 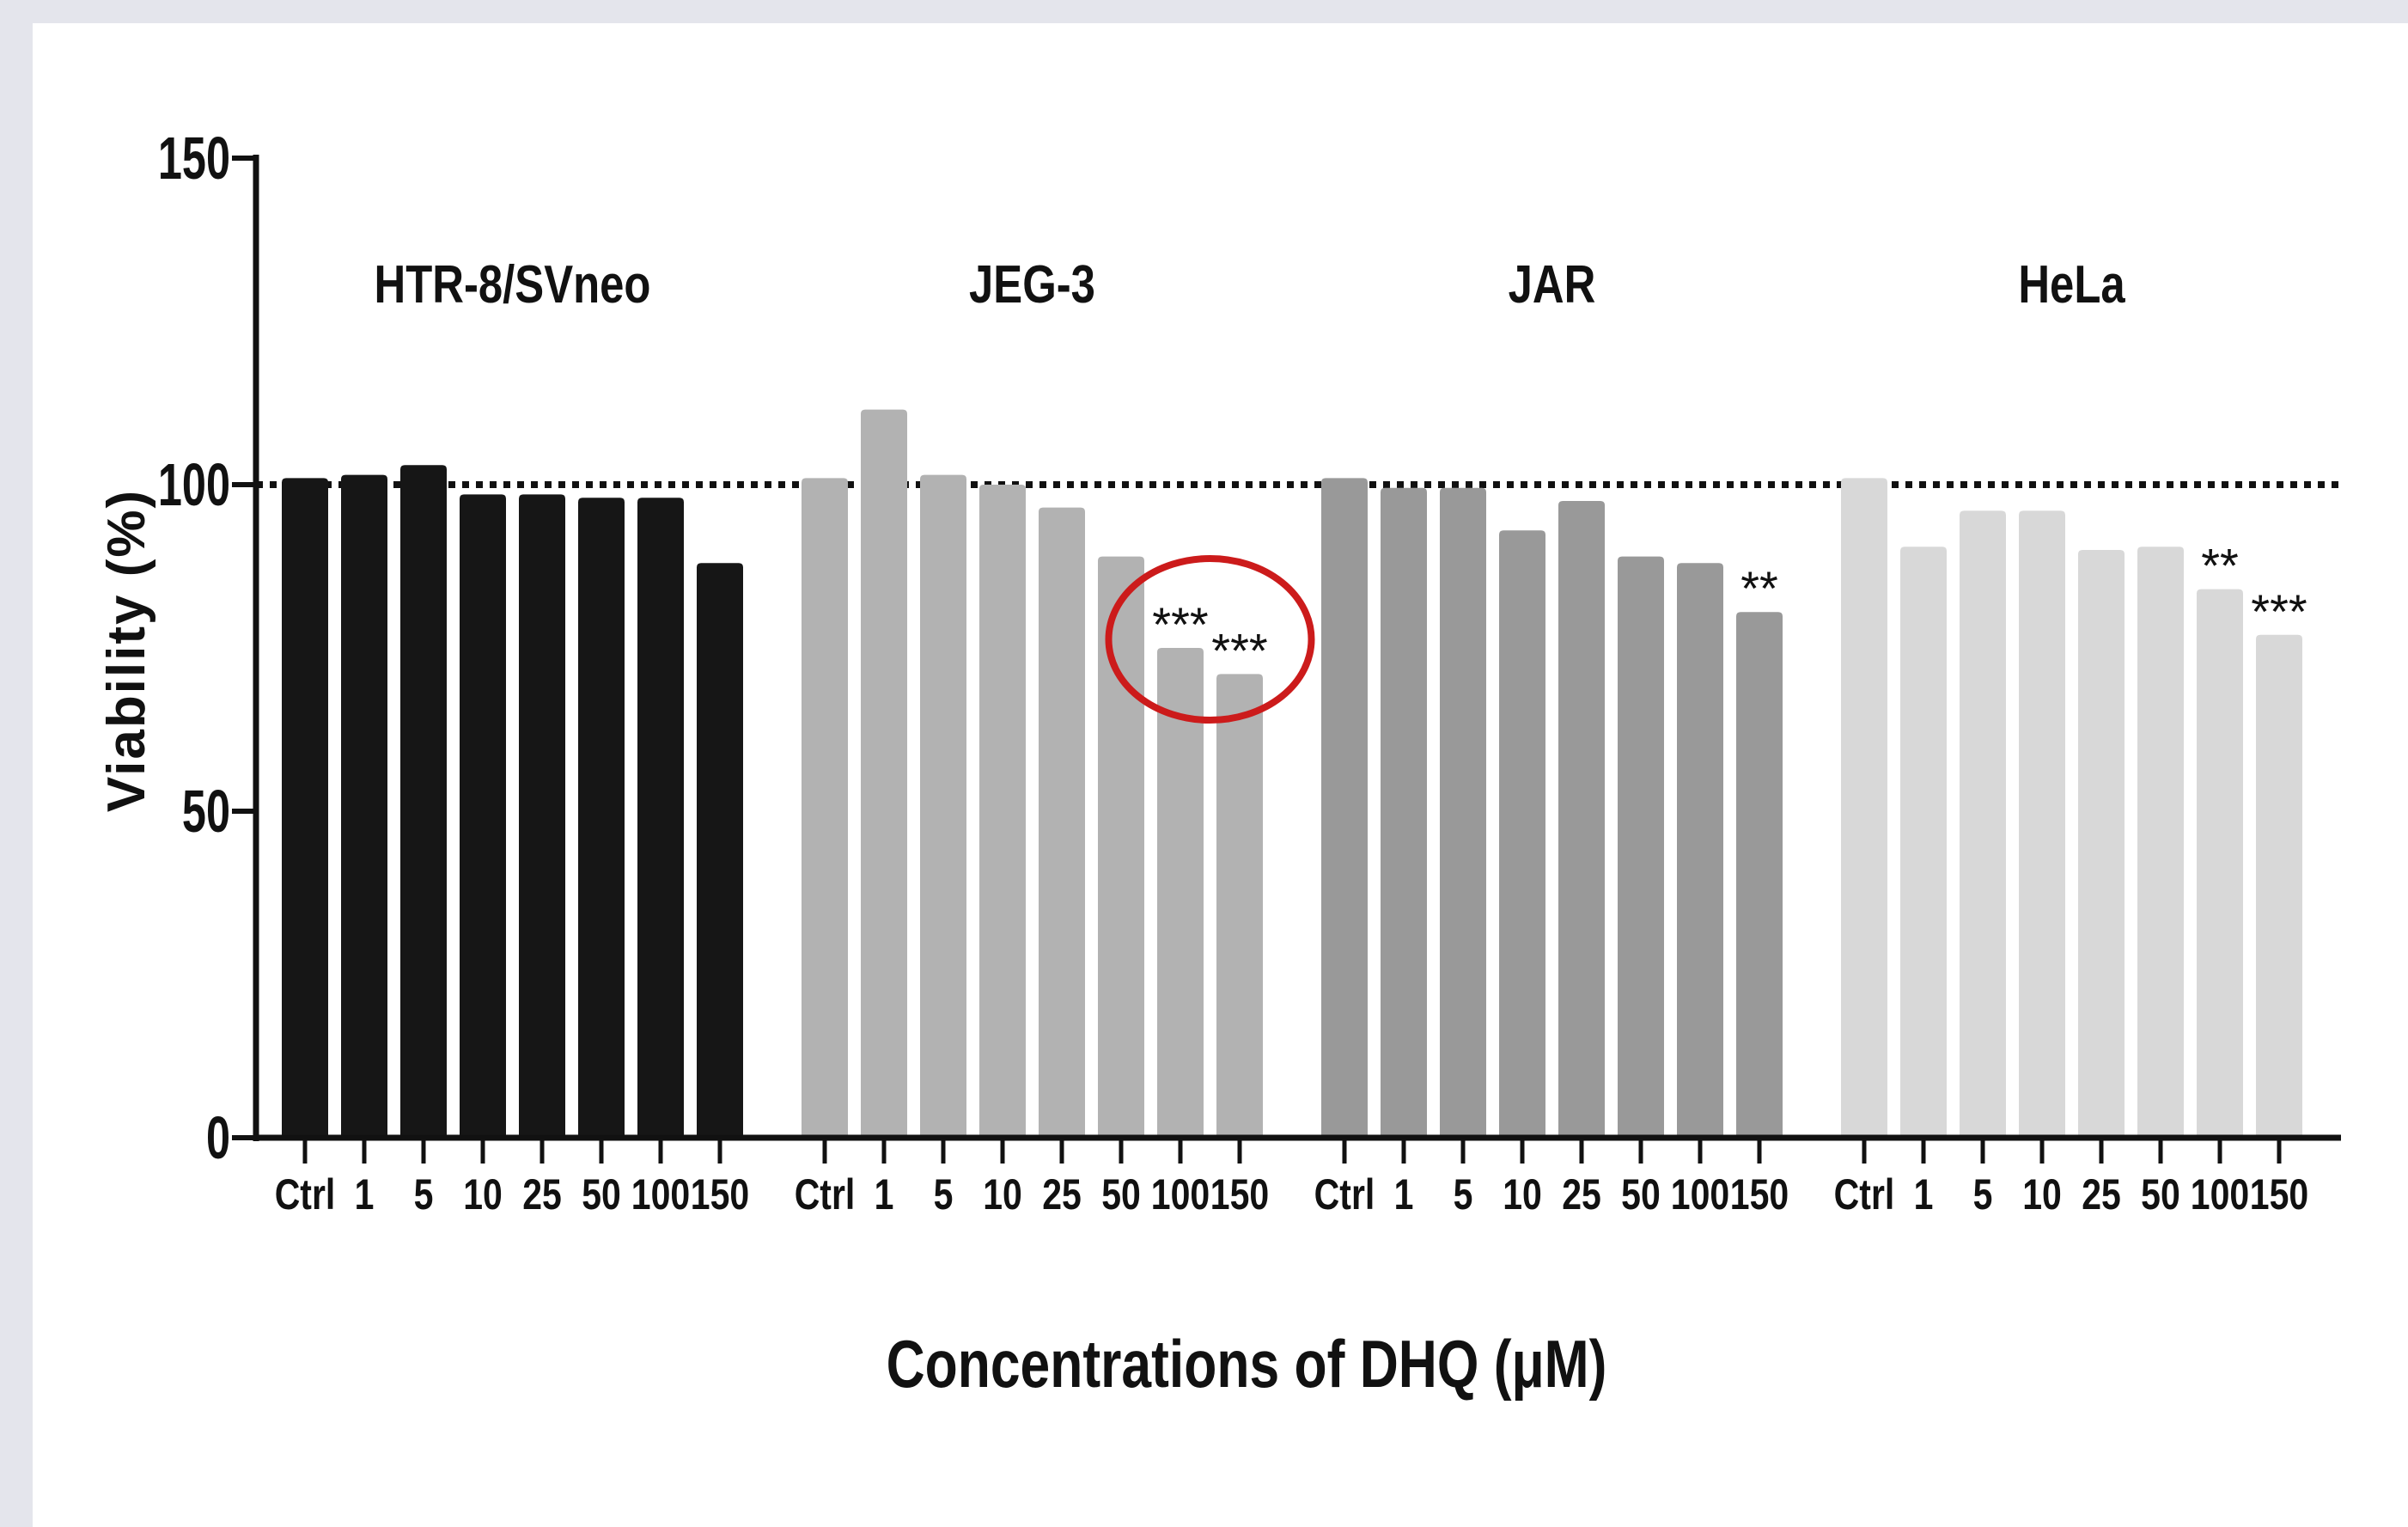 I want to click on highlight-circle, so click(x=1210, y=639).